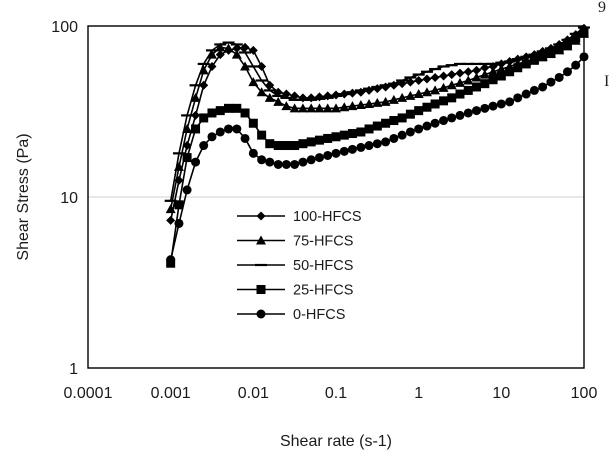 This screenshot has height=455, width=614. What do you see at coordinates (606, 81) in the screenshot?
I see `cropped-text-fragment-side: I` at bounding box center [606, 81].